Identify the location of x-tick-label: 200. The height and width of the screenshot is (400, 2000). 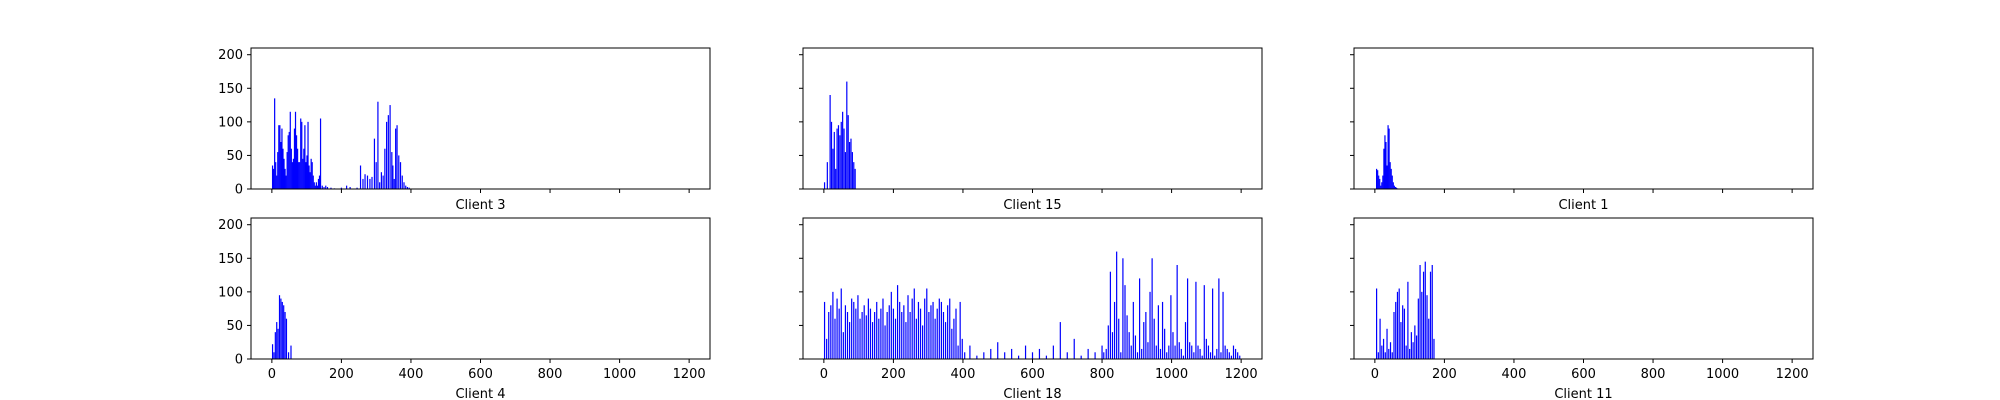
(1444, 374).